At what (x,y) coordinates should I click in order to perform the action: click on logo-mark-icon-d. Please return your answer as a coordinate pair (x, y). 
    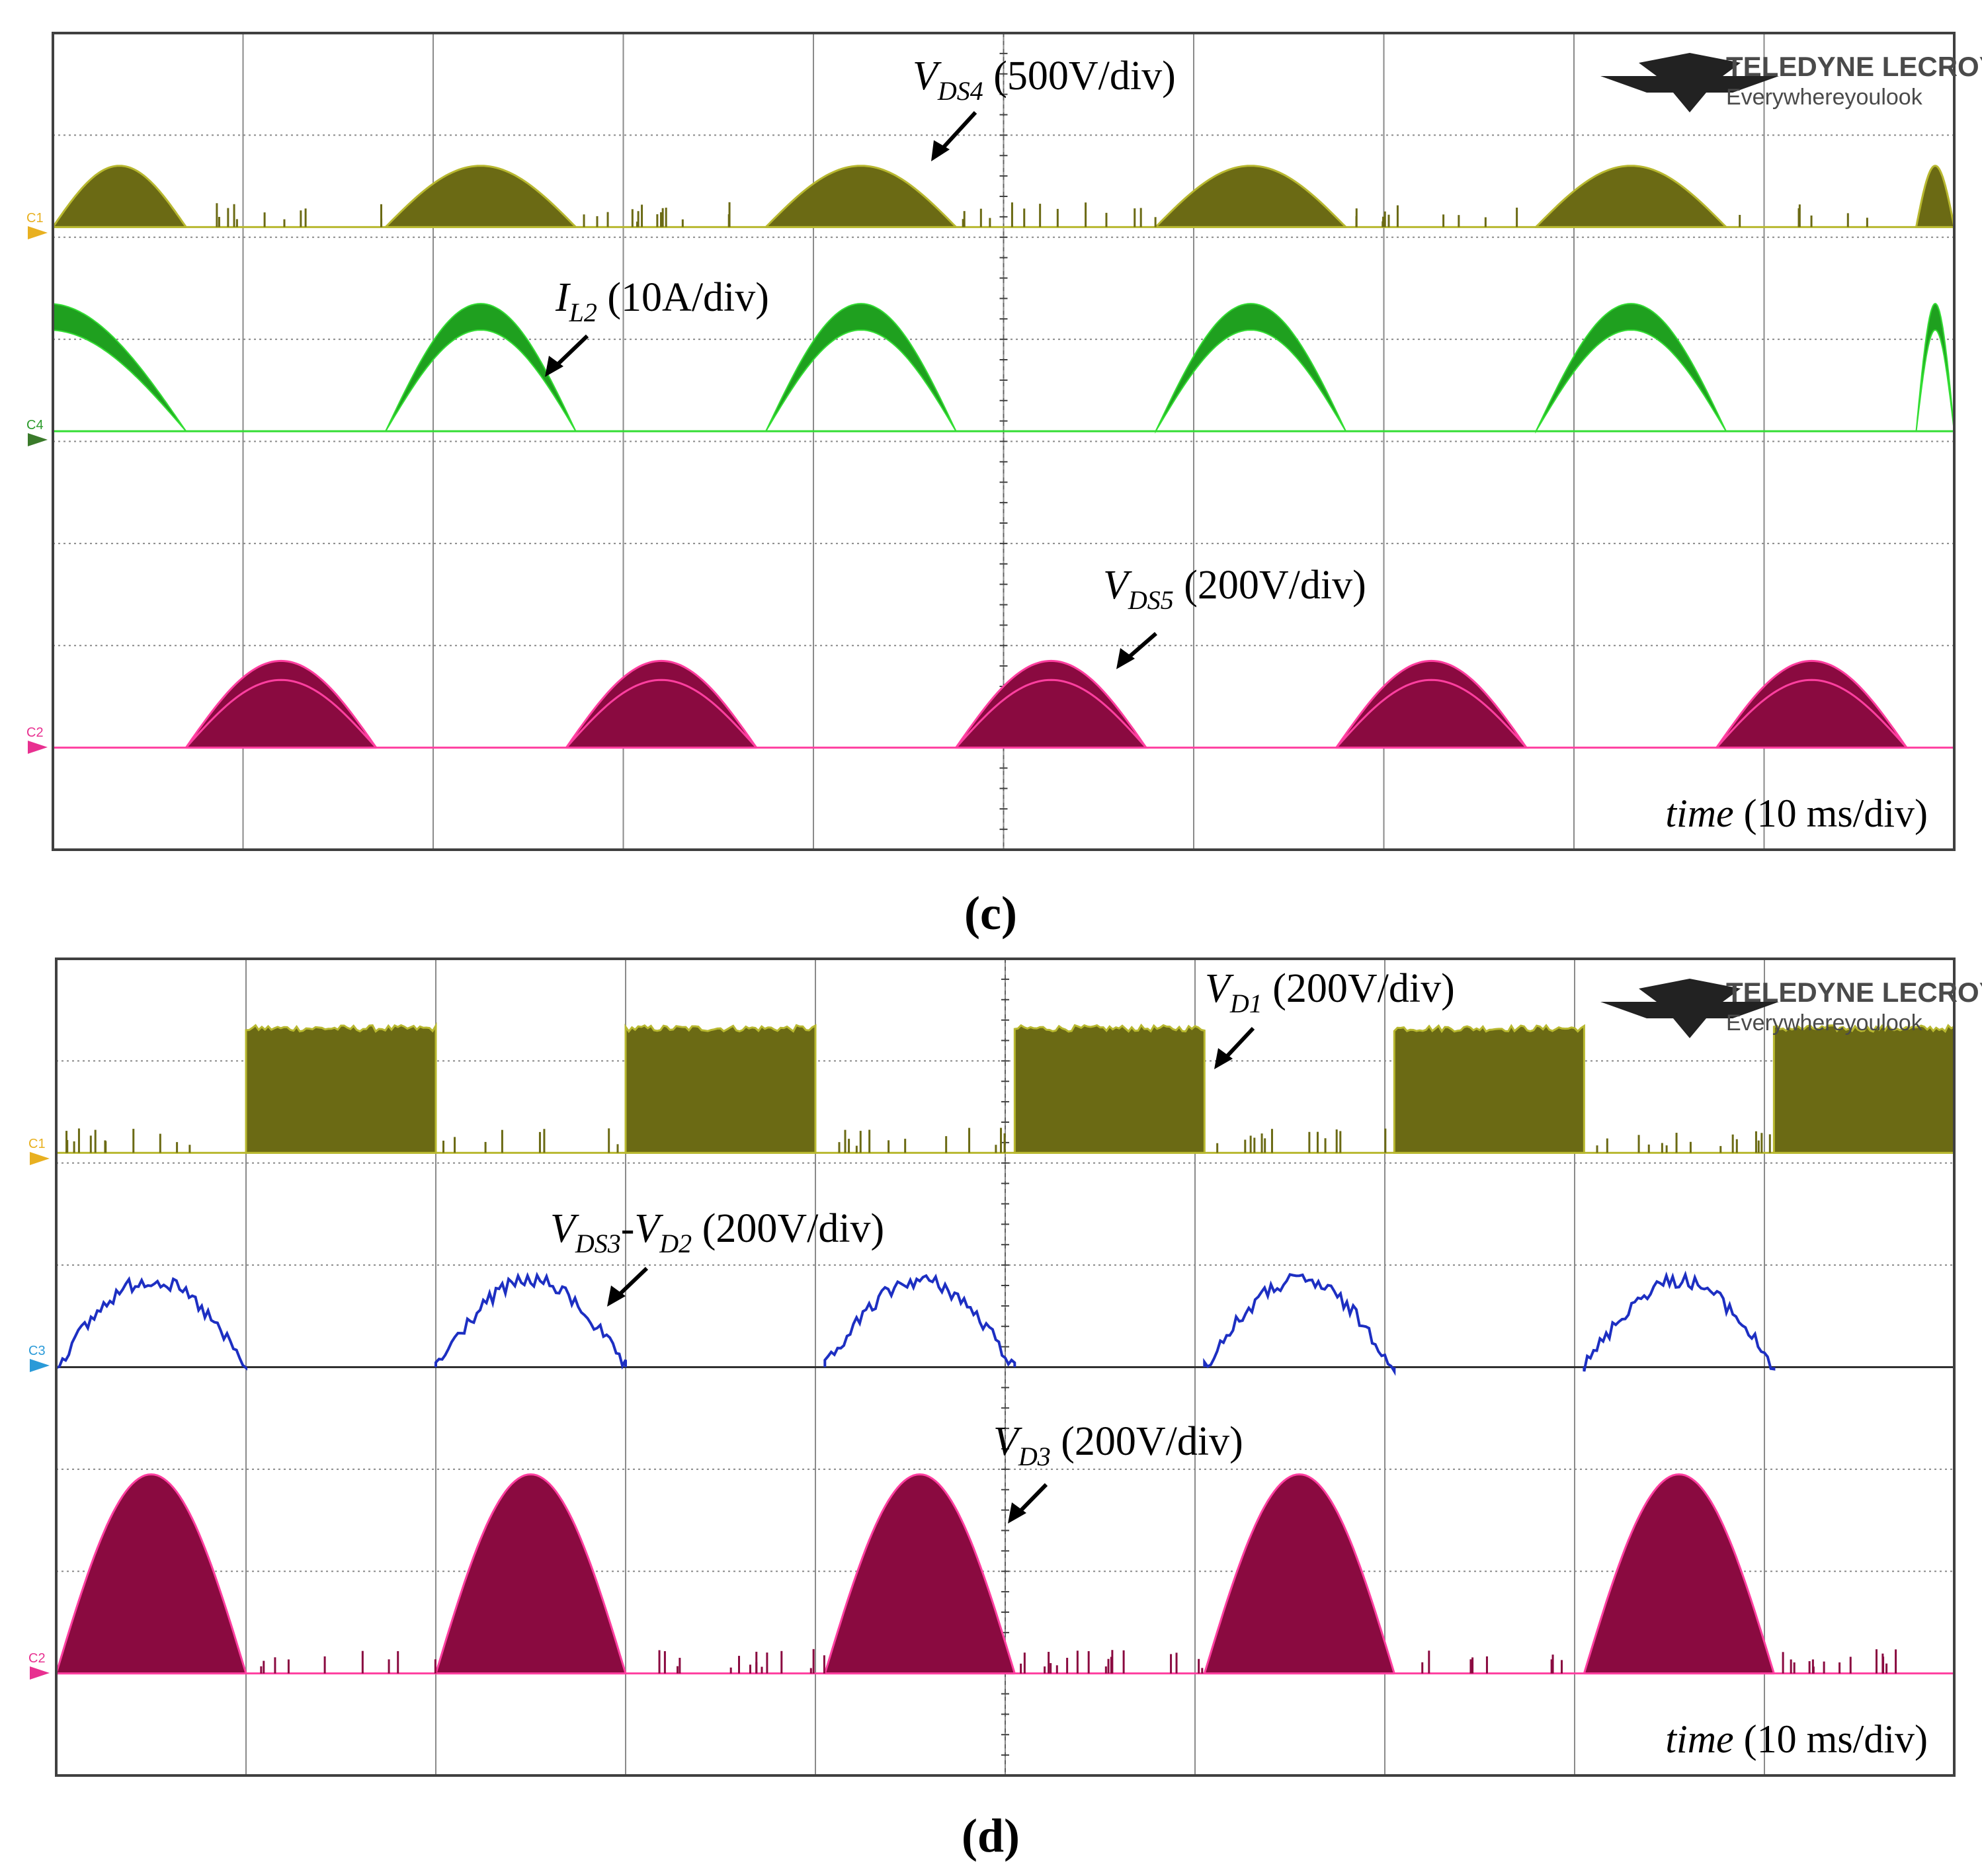
    Looking at the image, I should click on (1689, 1008).